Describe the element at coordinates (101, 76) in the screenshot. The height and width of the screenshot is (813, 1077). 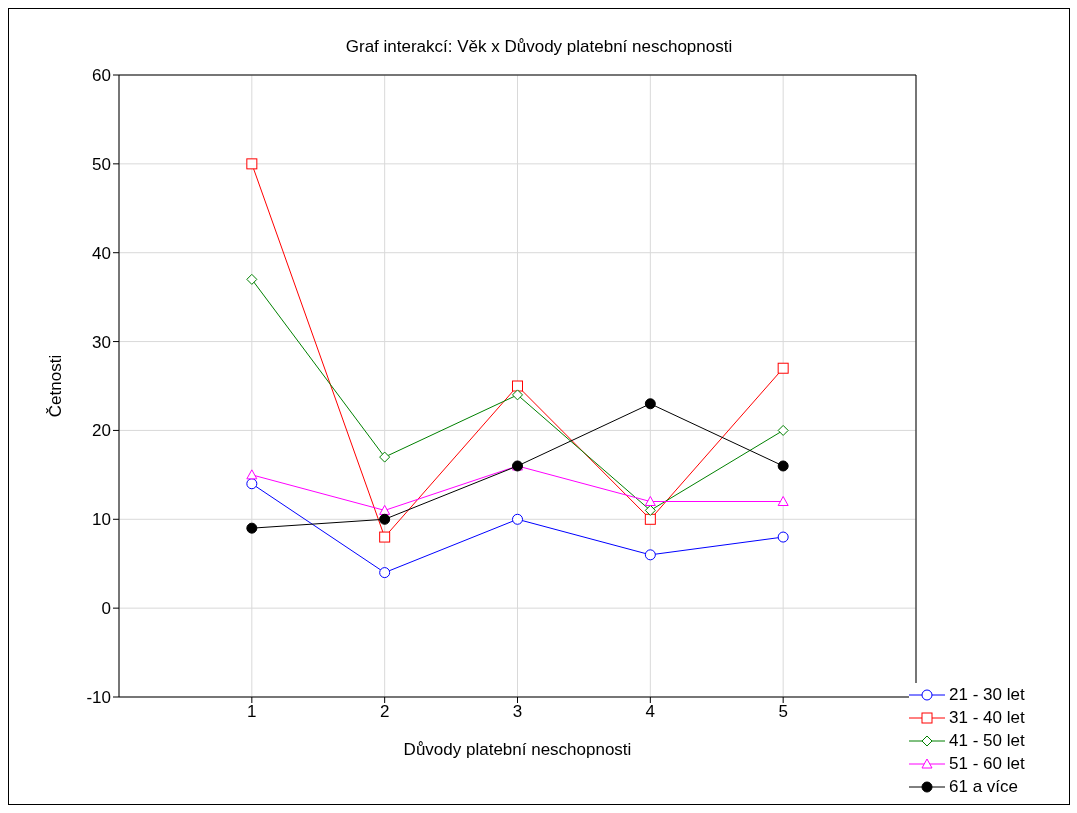
I see `y-tick-label: 60` at that location.